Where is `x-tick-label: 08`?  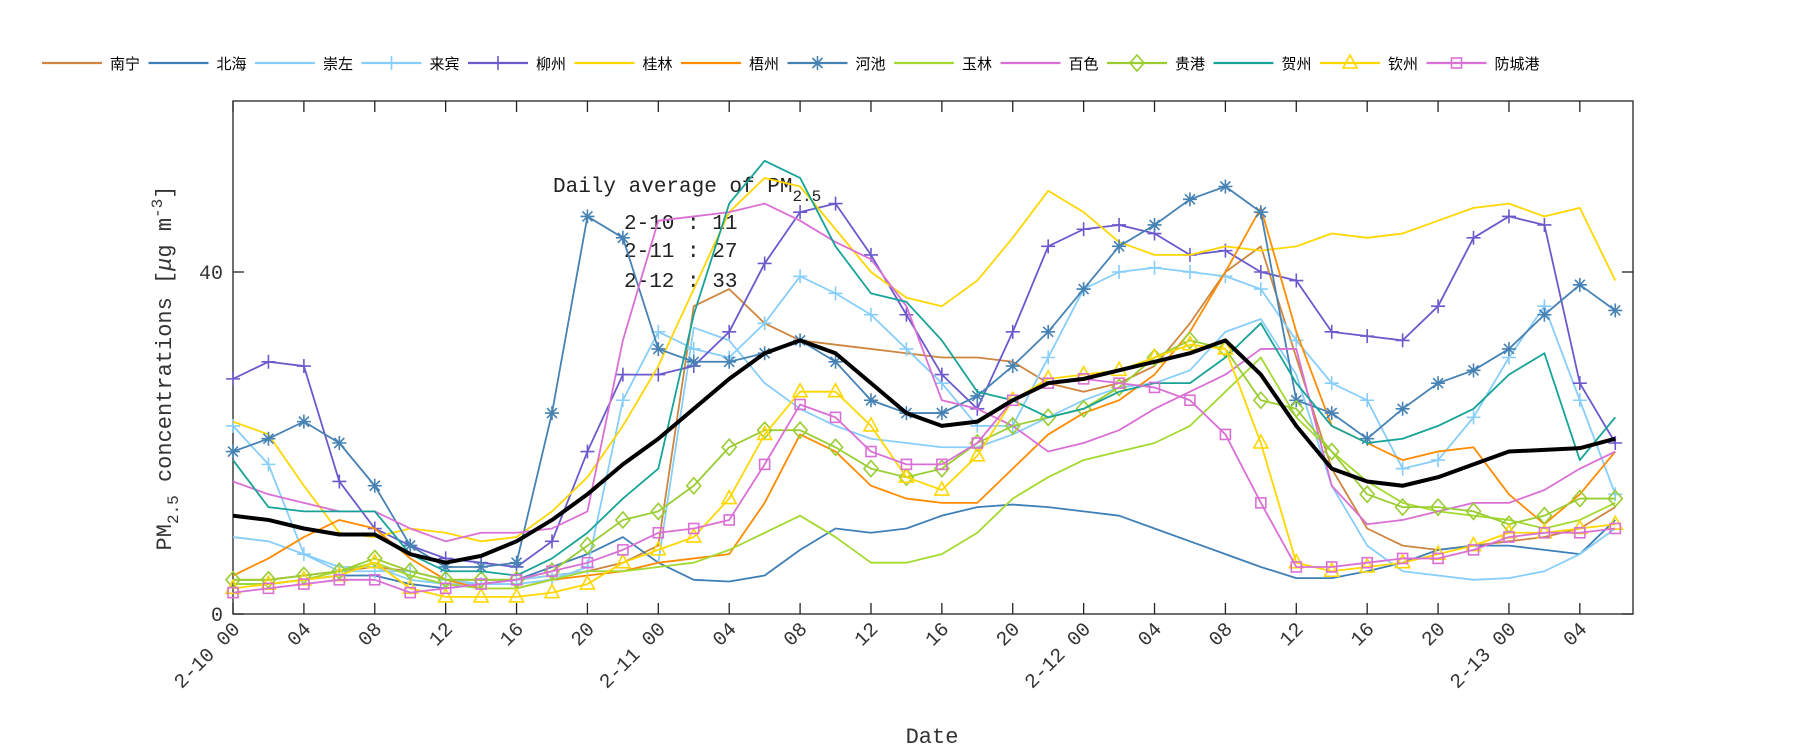
x-tick-label: 08 is located at coordinates (1221, 635).